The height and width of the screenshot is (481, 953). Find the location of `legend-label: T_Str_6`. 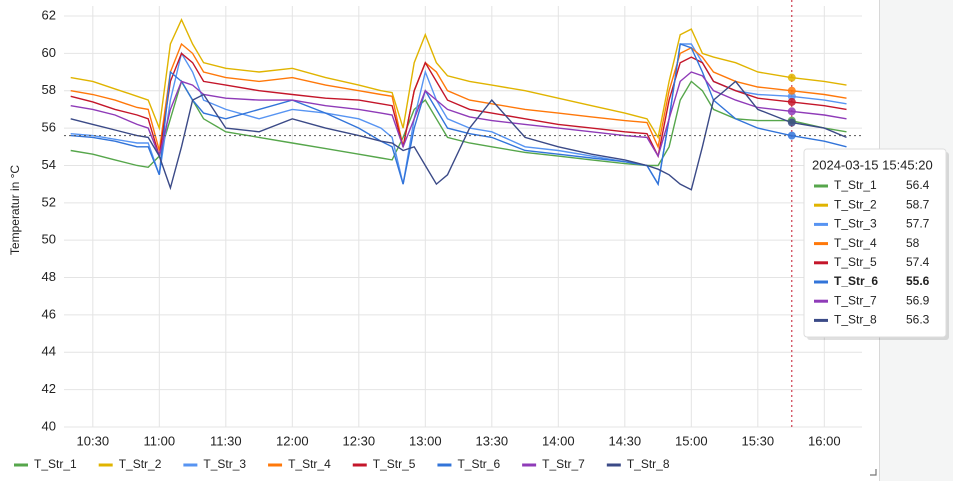

legend-label: T_Str_6 is located at coordinates (478, 464).